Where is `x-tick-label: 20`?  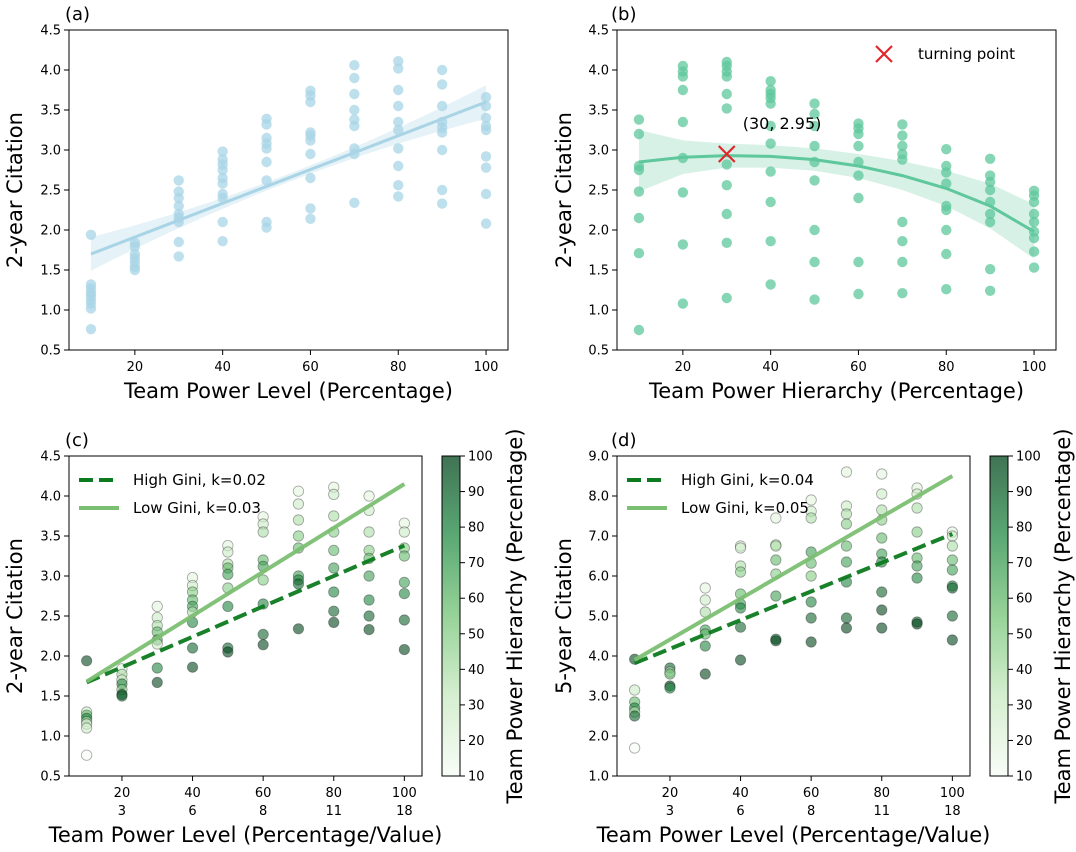 x-tick-label: 20 is located at coordinates (670, 793).